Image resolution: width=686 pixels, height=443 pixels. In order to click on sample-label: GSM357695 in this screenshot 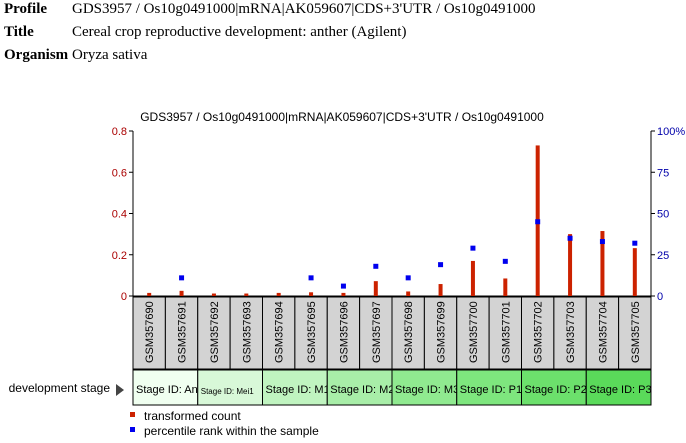, I will do `click(312, 332)`.